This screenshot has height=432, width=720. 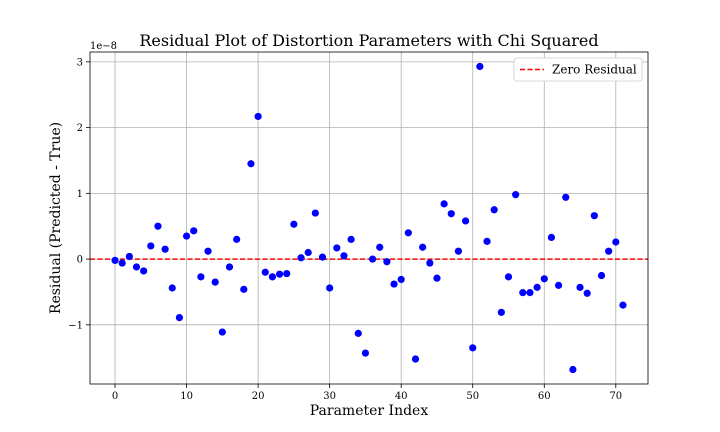 I want to click on x-tick-label: 10, so click(x=186, y=396).